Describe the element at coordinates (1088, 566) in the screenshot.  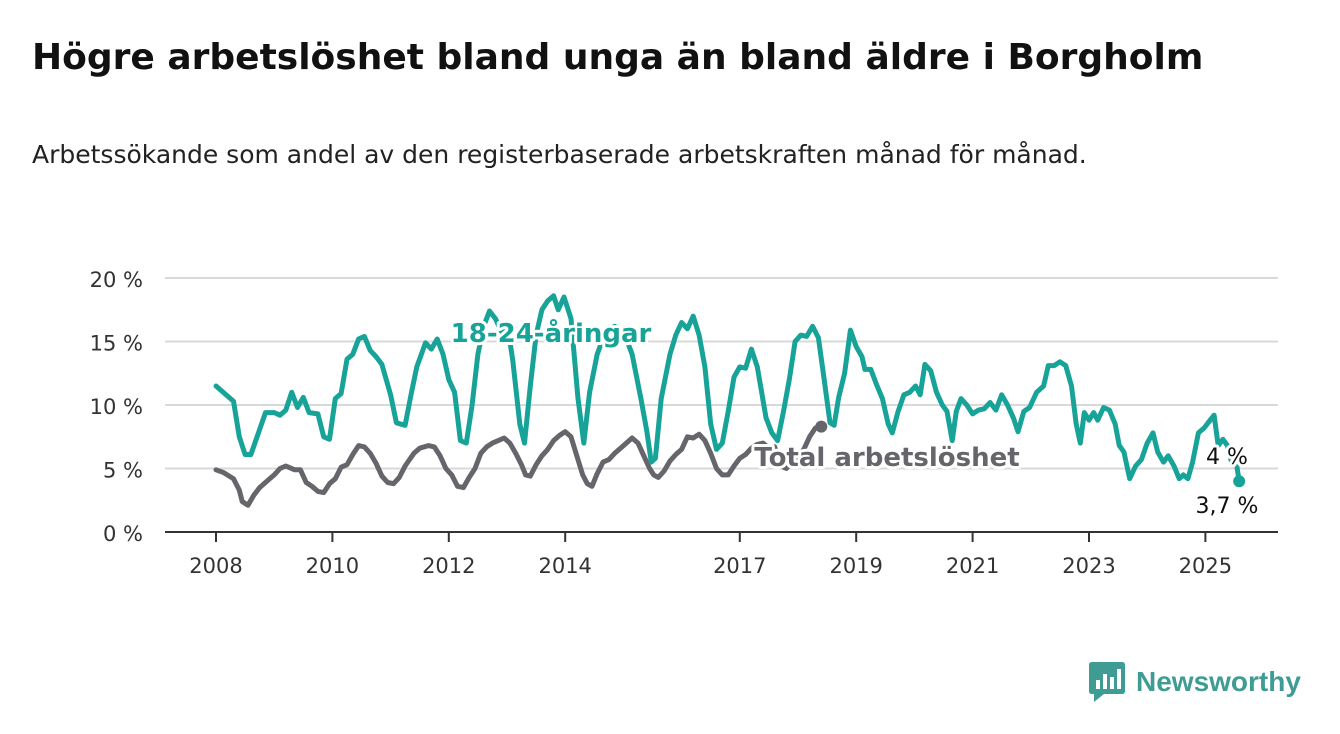
I see `x-tick-label: 2023` at that location.